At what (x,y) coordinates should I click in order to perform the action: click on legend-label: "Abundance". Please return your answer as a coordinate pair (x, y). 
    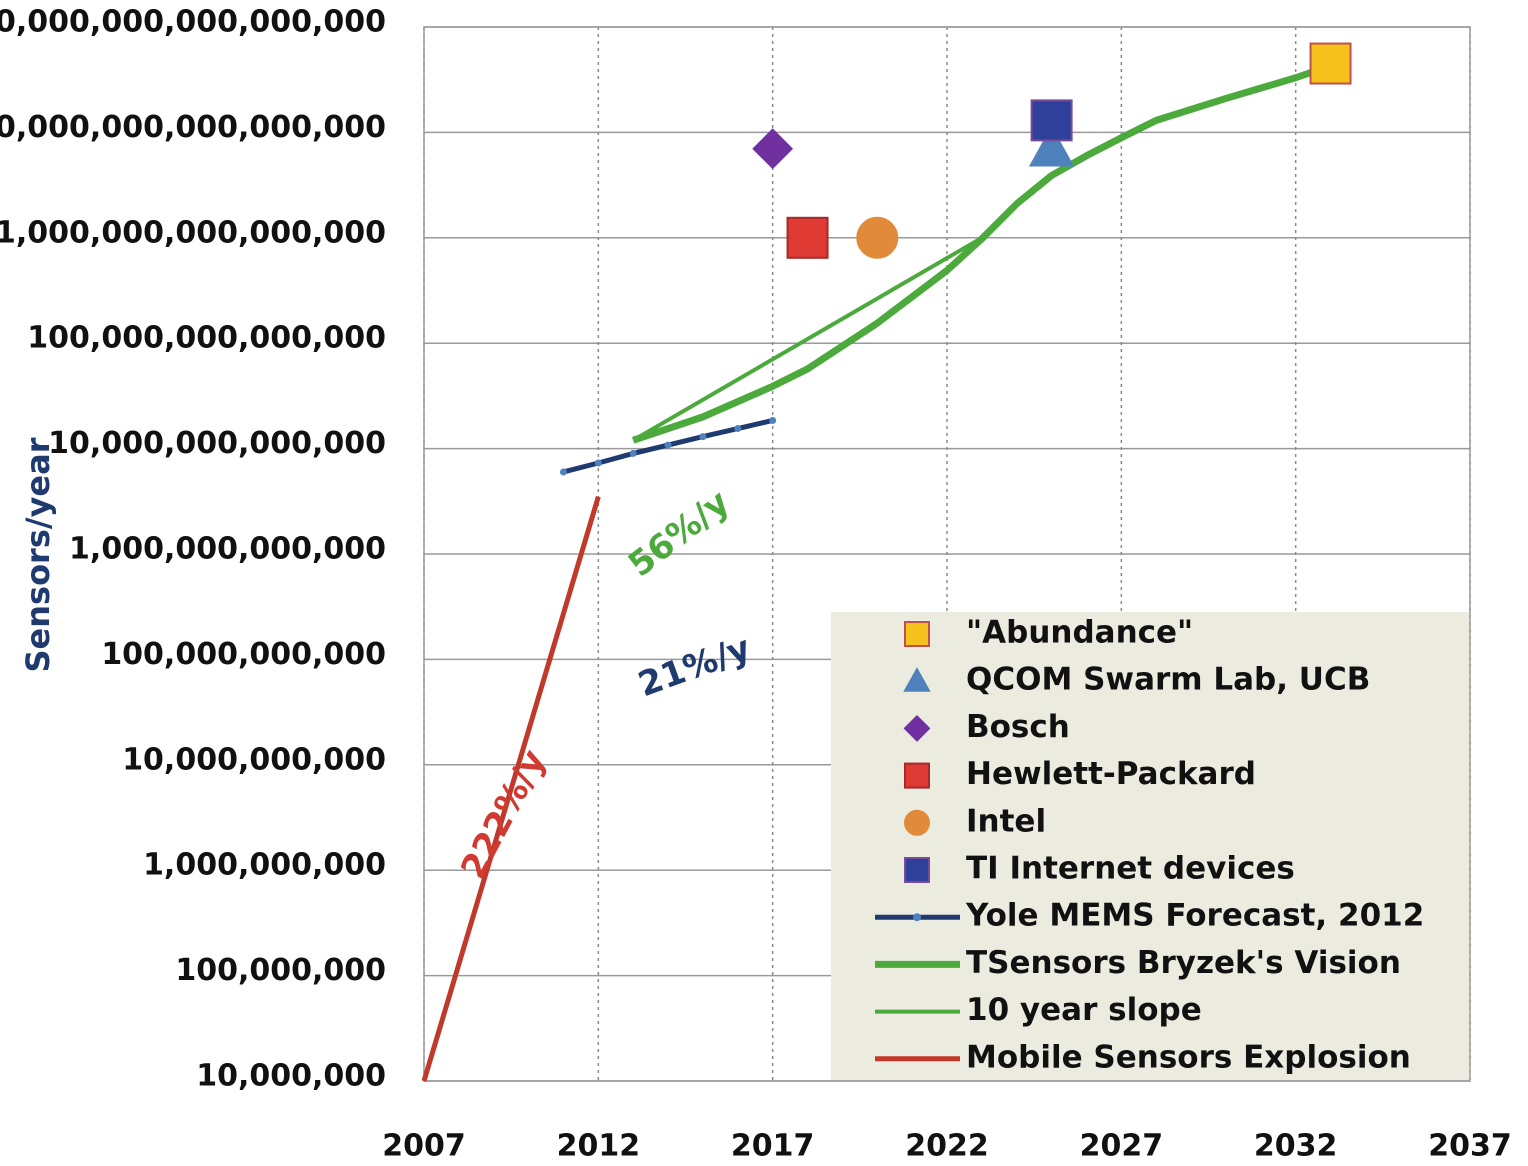
    Looking at the image, I should click on (1079, 633).